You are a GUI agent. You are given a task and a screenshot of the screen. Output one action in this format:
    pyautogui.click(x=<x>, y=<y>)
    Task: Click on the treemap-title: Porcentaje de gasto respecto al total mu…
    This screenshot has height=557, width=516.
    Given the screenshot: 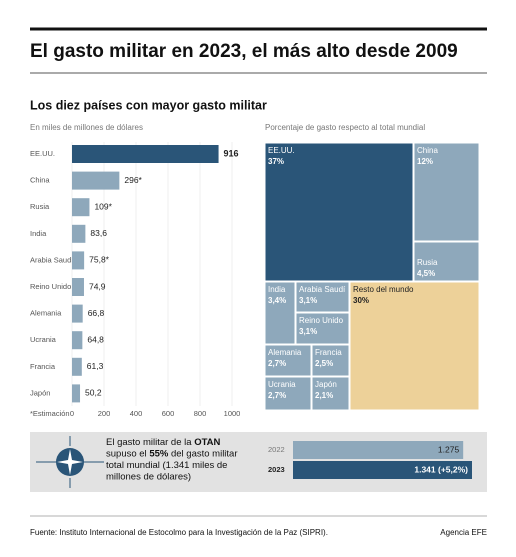 What is the action you would take?
    pyautogui.click(x=345, y=127)
    